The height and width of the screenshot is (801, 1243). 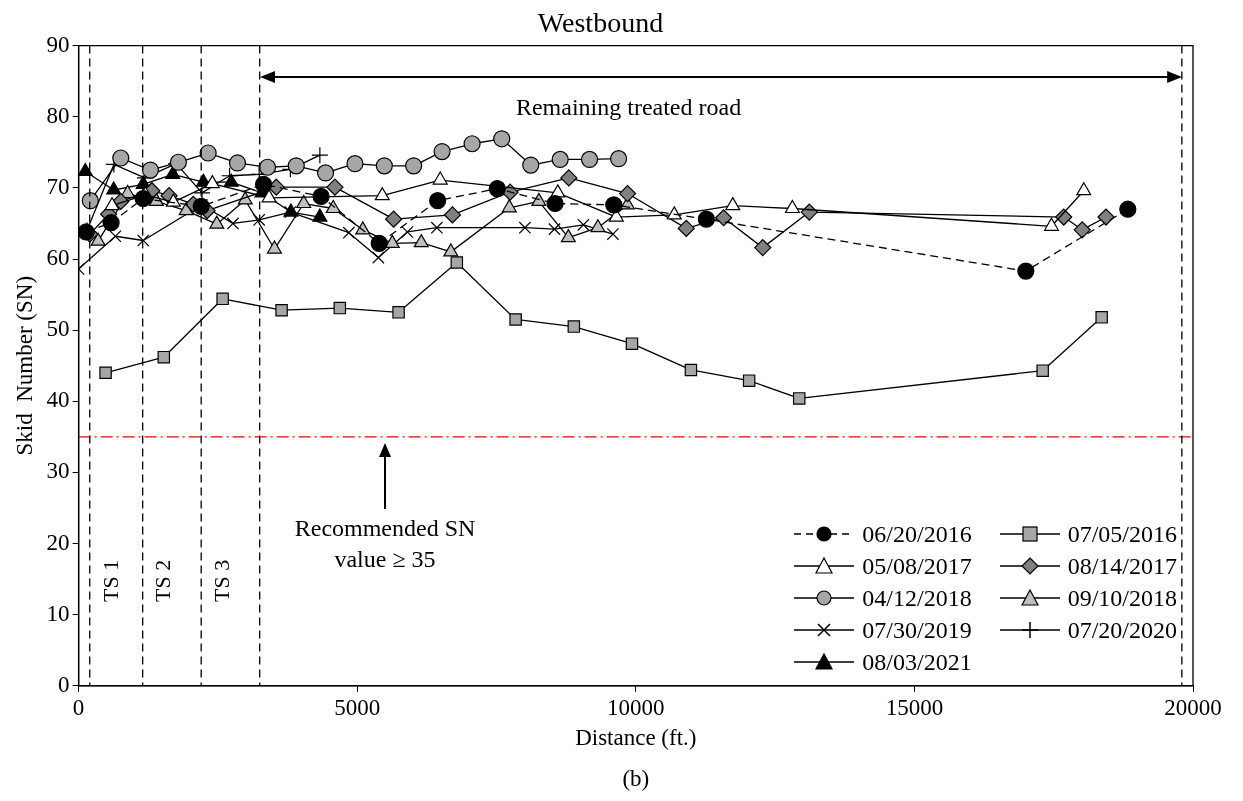 I want to click on legend-label: 09/10/2018, so click(x=1122, y=598).